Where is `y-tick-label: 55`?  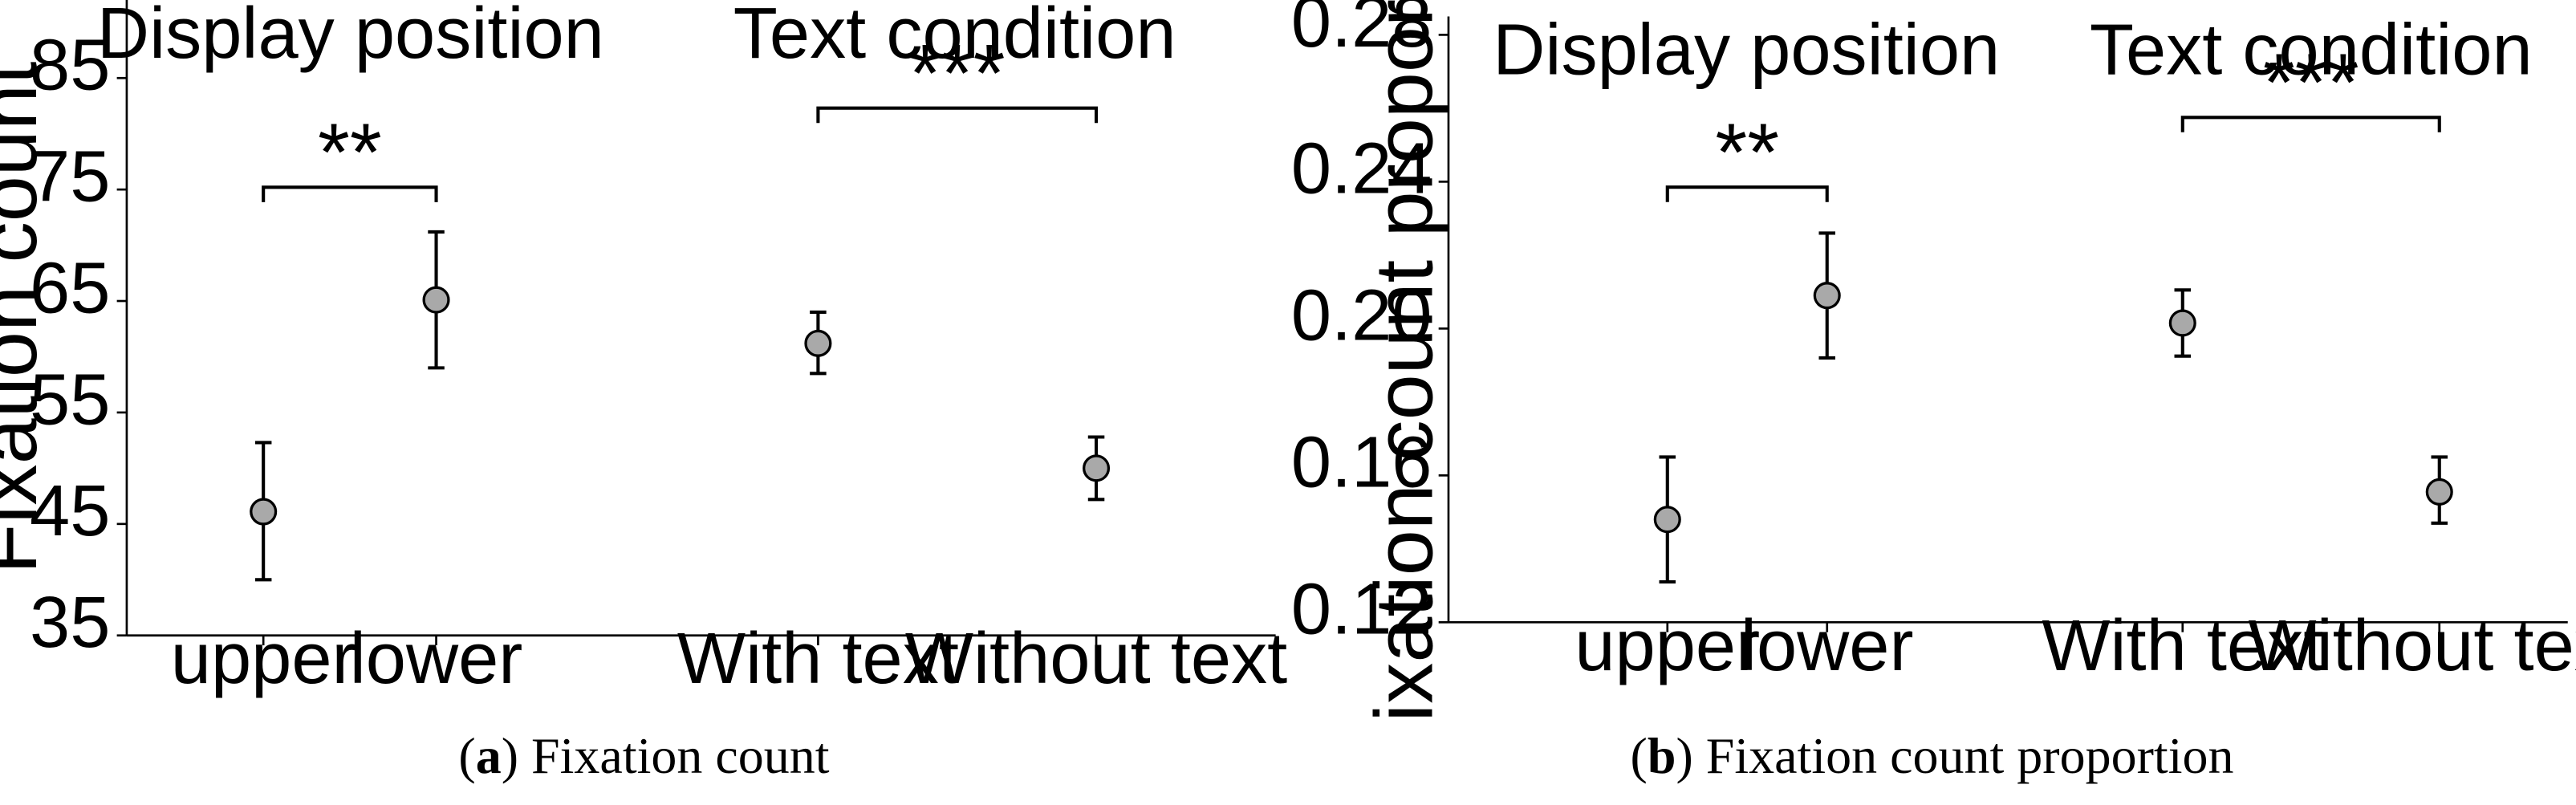 y-tick-label: 55 is located at coordinates (70, 399).